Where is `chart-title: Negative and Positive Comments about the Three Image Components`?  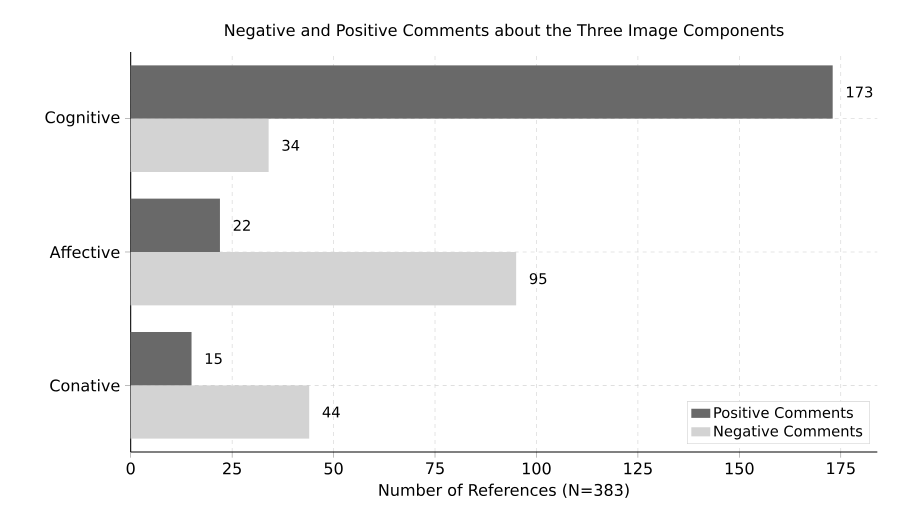
chart-title: Negative and Positive Comments about the Three Image Components is located at coordinates (504, 32).